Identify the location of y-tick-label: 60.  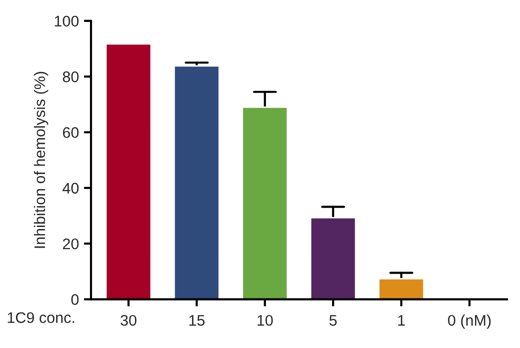
(70, 132).